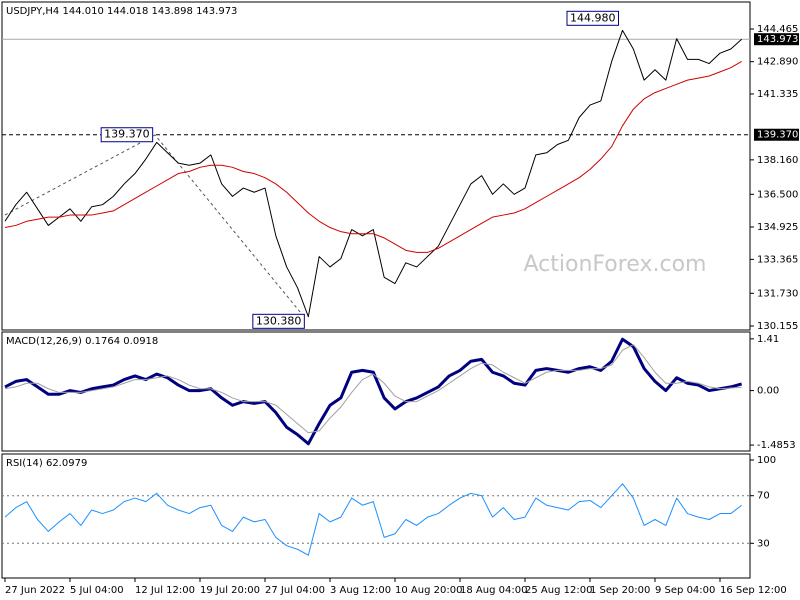 This screenshot has height=600, width=800. Describe the element at coordinates (82, 341) in the screenshot. I see `panel-title: MACD(12,26,9) 0.1764 0.0918` at that location.